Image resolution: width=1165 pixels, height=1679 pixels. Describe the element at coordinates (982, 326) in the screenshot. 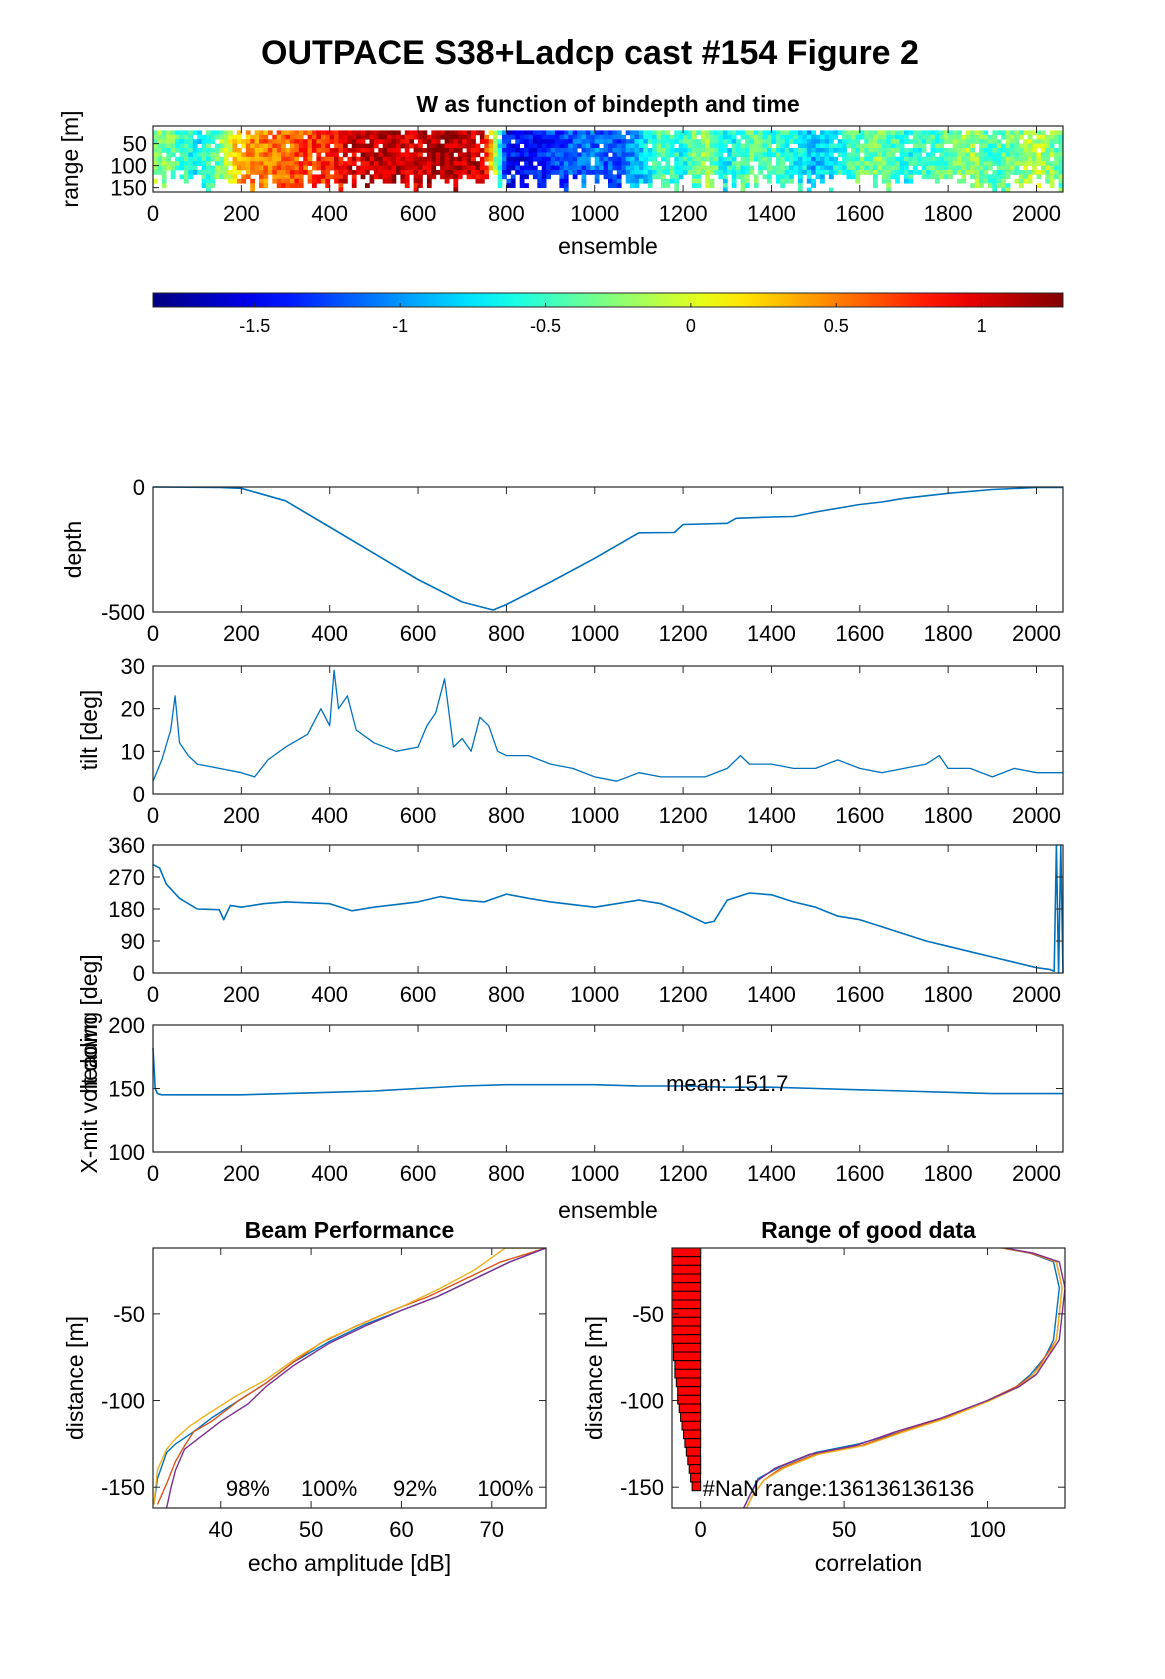

I see `colorbar-tick-label: 1` at that location.